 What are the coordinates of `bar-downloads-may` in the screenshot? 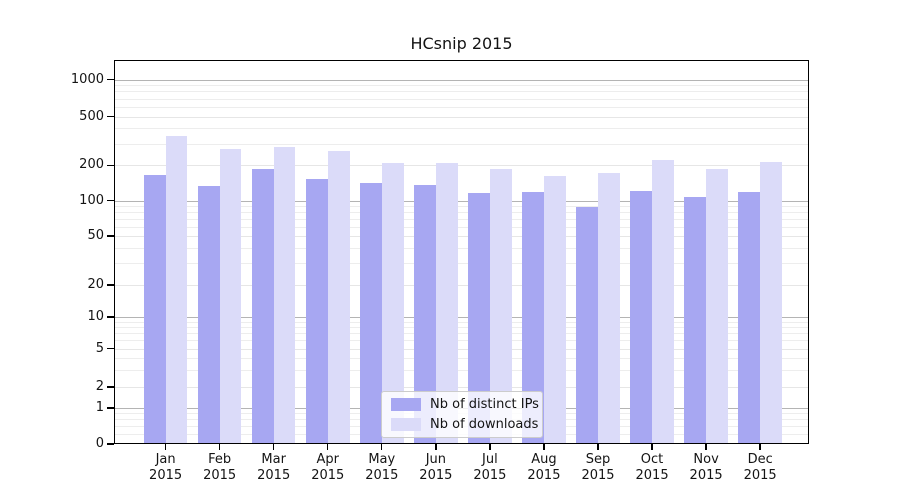 It's located at (392, 303).